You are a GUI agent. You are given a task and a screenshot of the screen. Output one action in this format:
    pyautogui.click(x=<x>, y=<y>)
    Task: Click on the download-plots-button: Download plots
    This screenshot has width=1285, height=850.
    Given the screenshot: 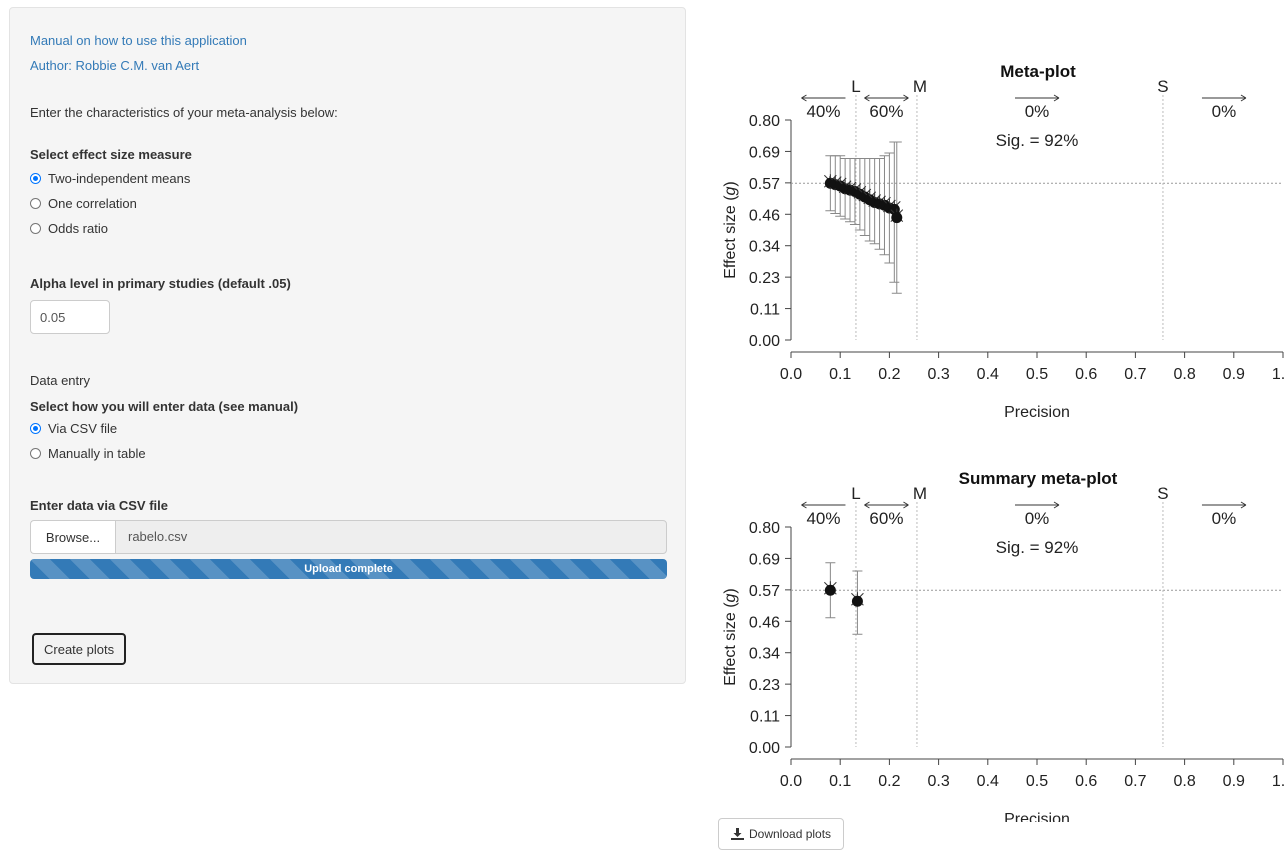 What is the action you would take?
    pyautogui.click(x=781, y=834)
    